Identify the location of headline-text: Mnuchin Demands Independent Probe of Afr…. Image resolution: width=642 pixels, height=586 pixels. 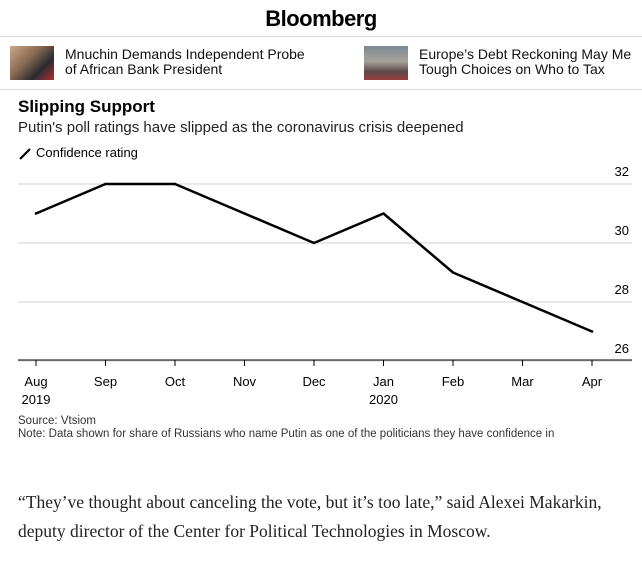
(185, 62).